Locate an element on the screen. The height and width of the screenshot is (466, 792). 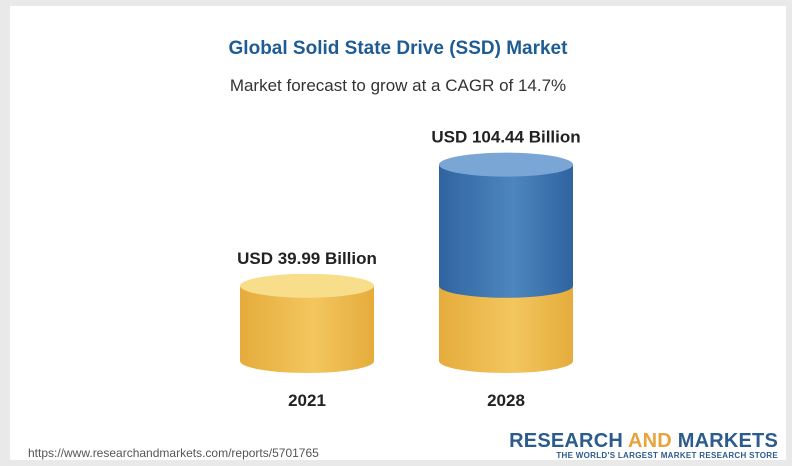
brand-name: RESEARCH AND MARKETS is located at coordinates (643, 441).